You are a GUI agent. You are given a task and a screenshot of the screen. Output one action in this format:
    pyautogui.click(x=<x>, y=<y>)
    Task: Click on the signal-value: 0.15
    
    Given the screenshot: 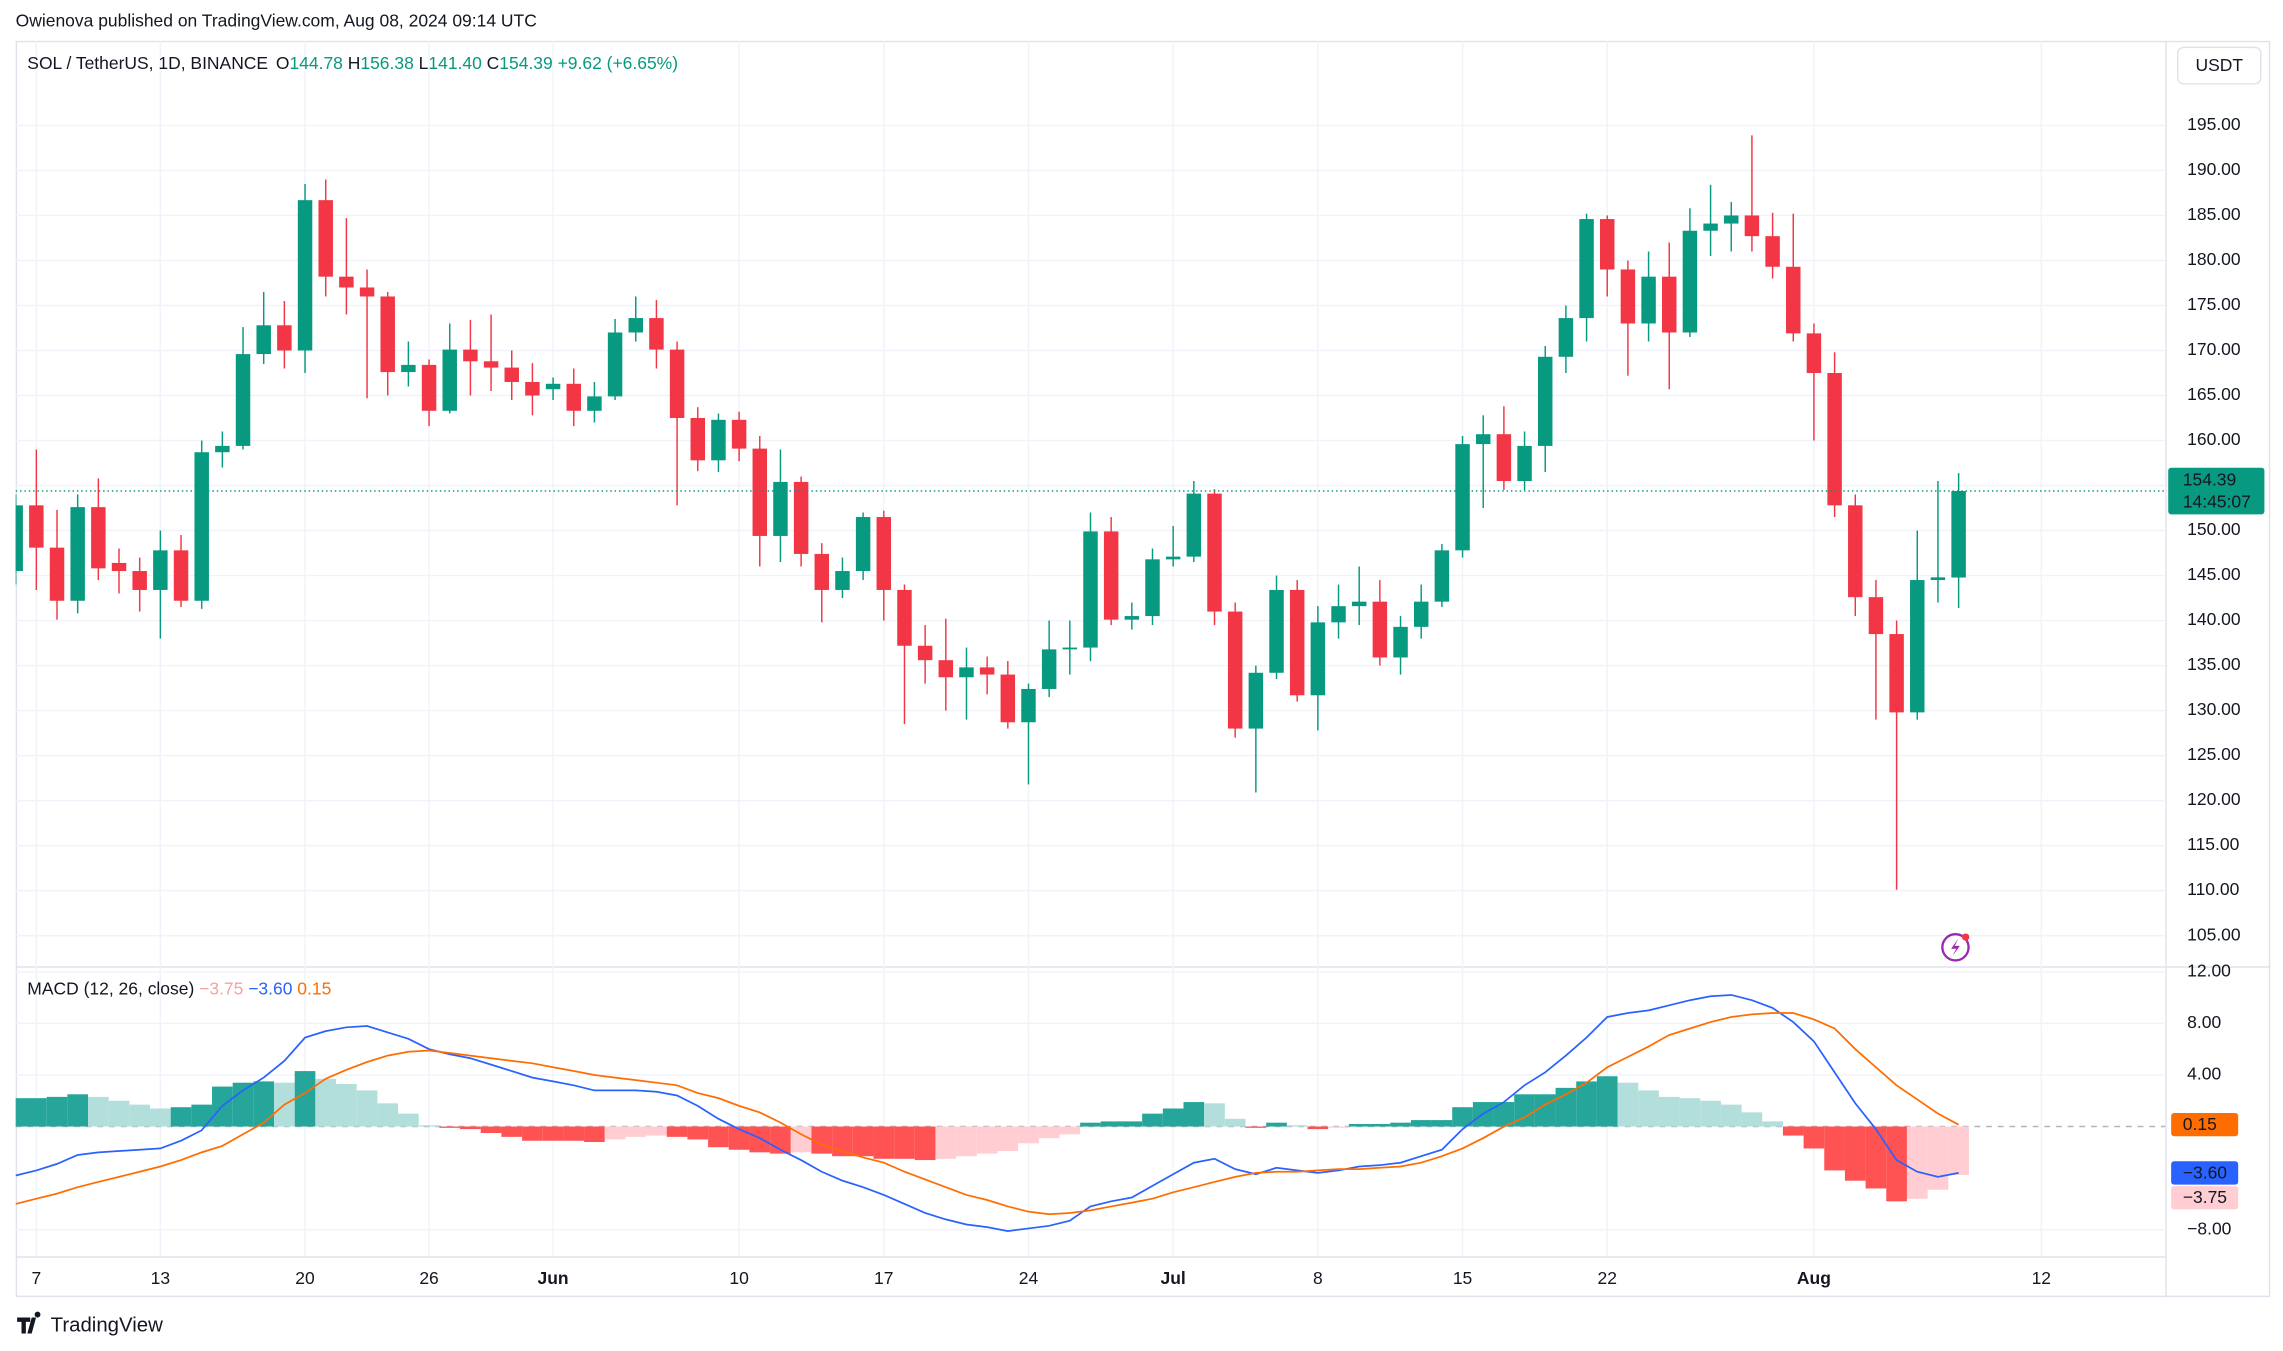 What is the action you would take?
    pyautogui.click(x=314, y=988)
    